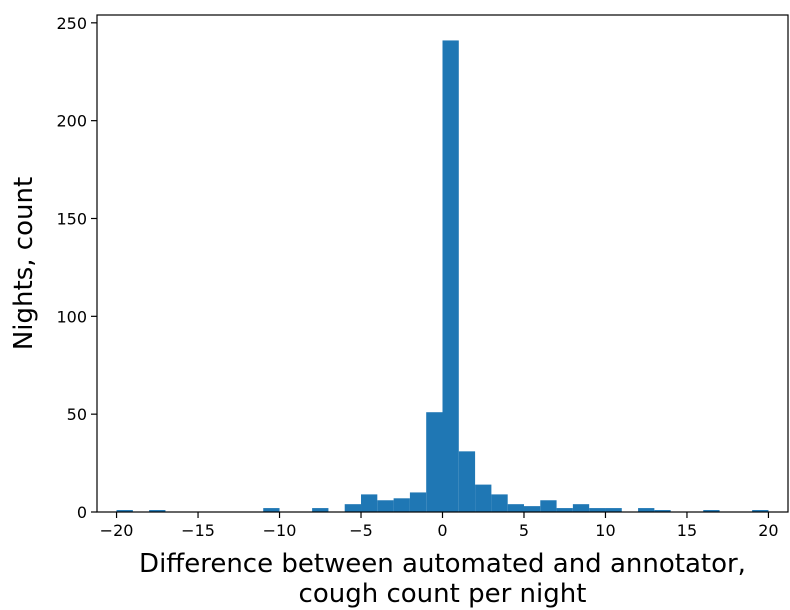 The image size is (790, 610). I want to click on x-tick-label: −5, so click(361, 530).